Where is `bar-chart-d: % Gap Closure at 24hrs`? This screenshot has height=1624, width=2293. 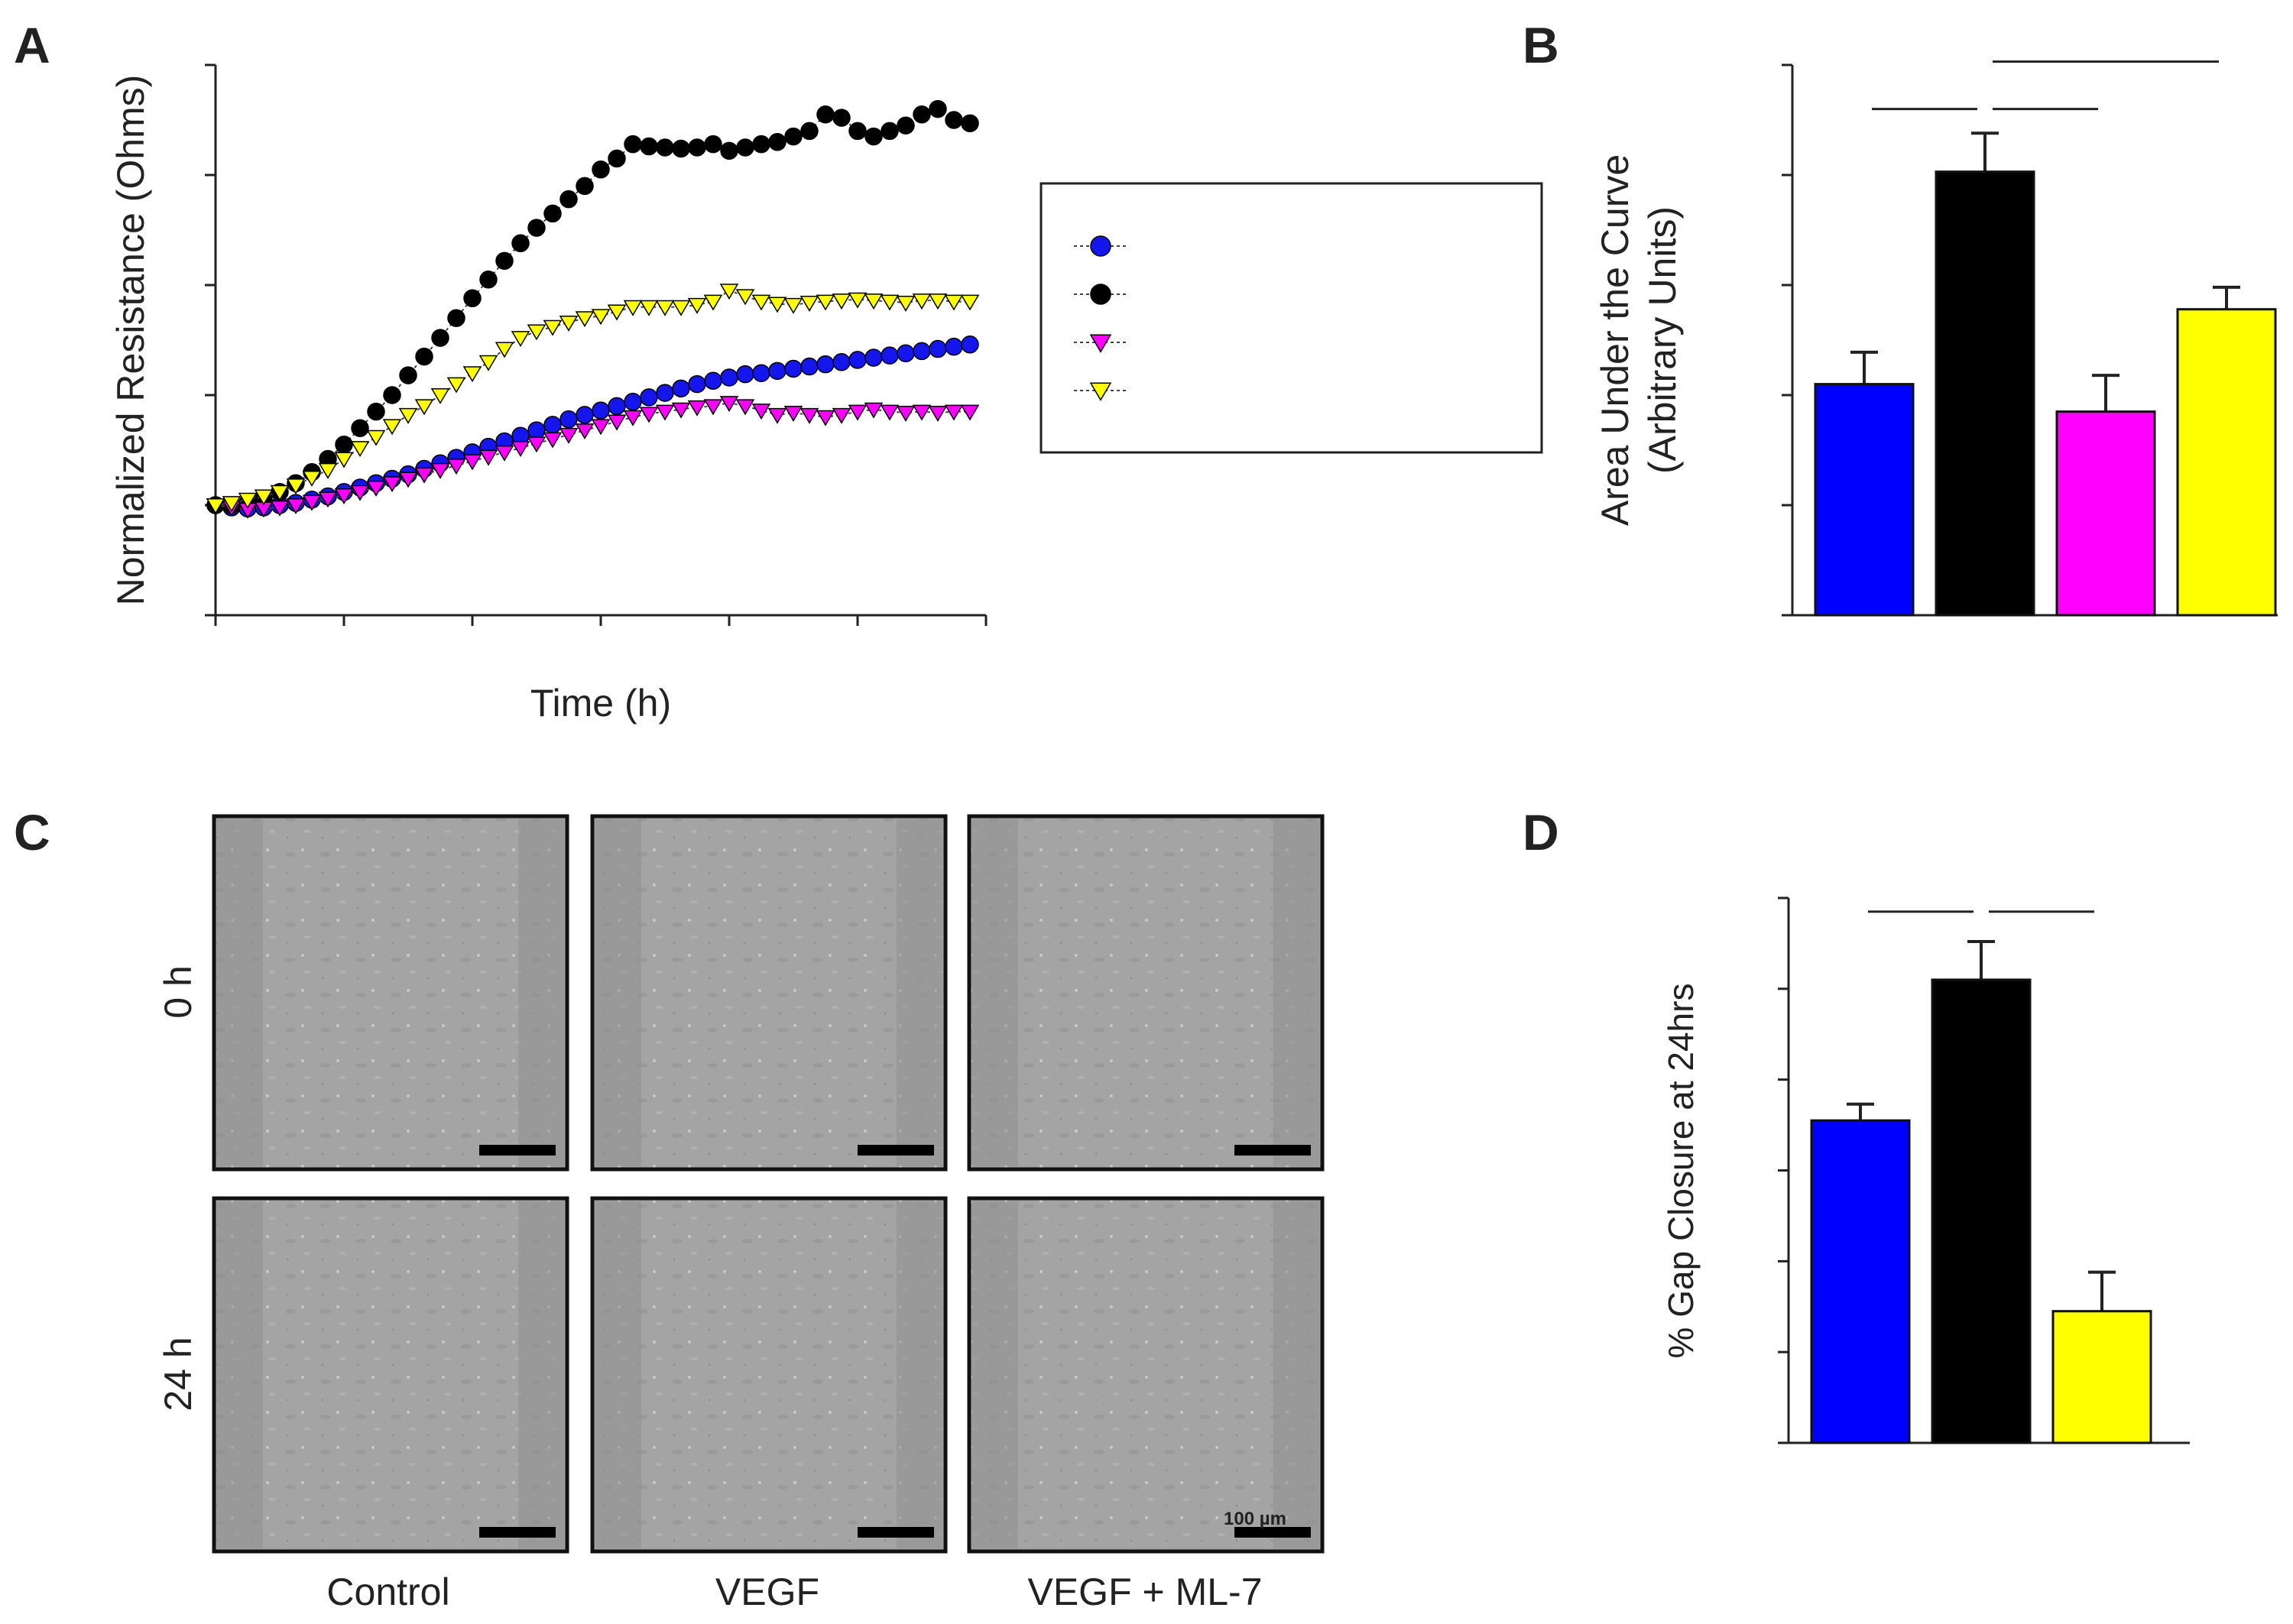
bar-chart-d: % Gap Closure at 24hrs is located at coordinates (1926, 1170).